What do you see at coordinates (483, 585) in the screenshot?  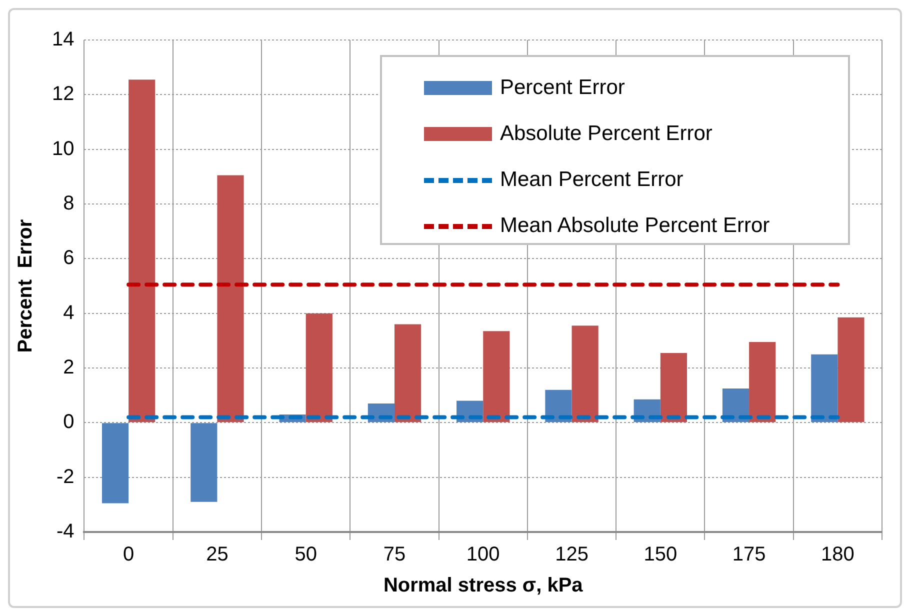 I see `x-axis-title: Normal stress σ, kPa` at bounding box center [483, 585].